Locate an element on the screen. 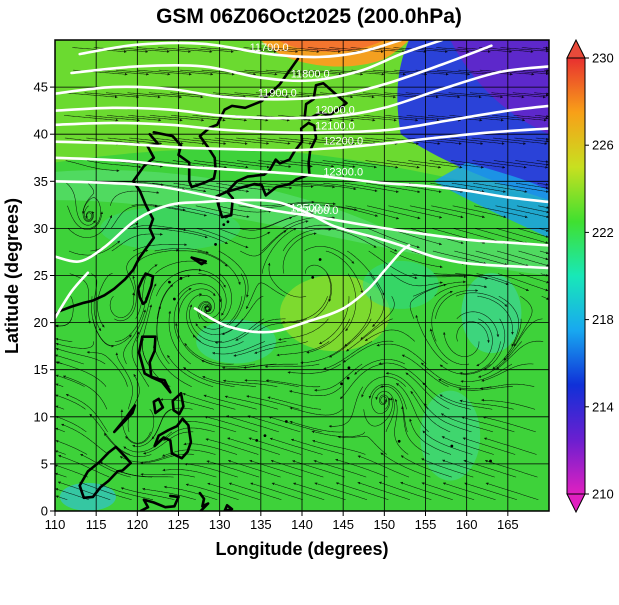  x-tick-label: 150 is located at coordinates (384, 524).